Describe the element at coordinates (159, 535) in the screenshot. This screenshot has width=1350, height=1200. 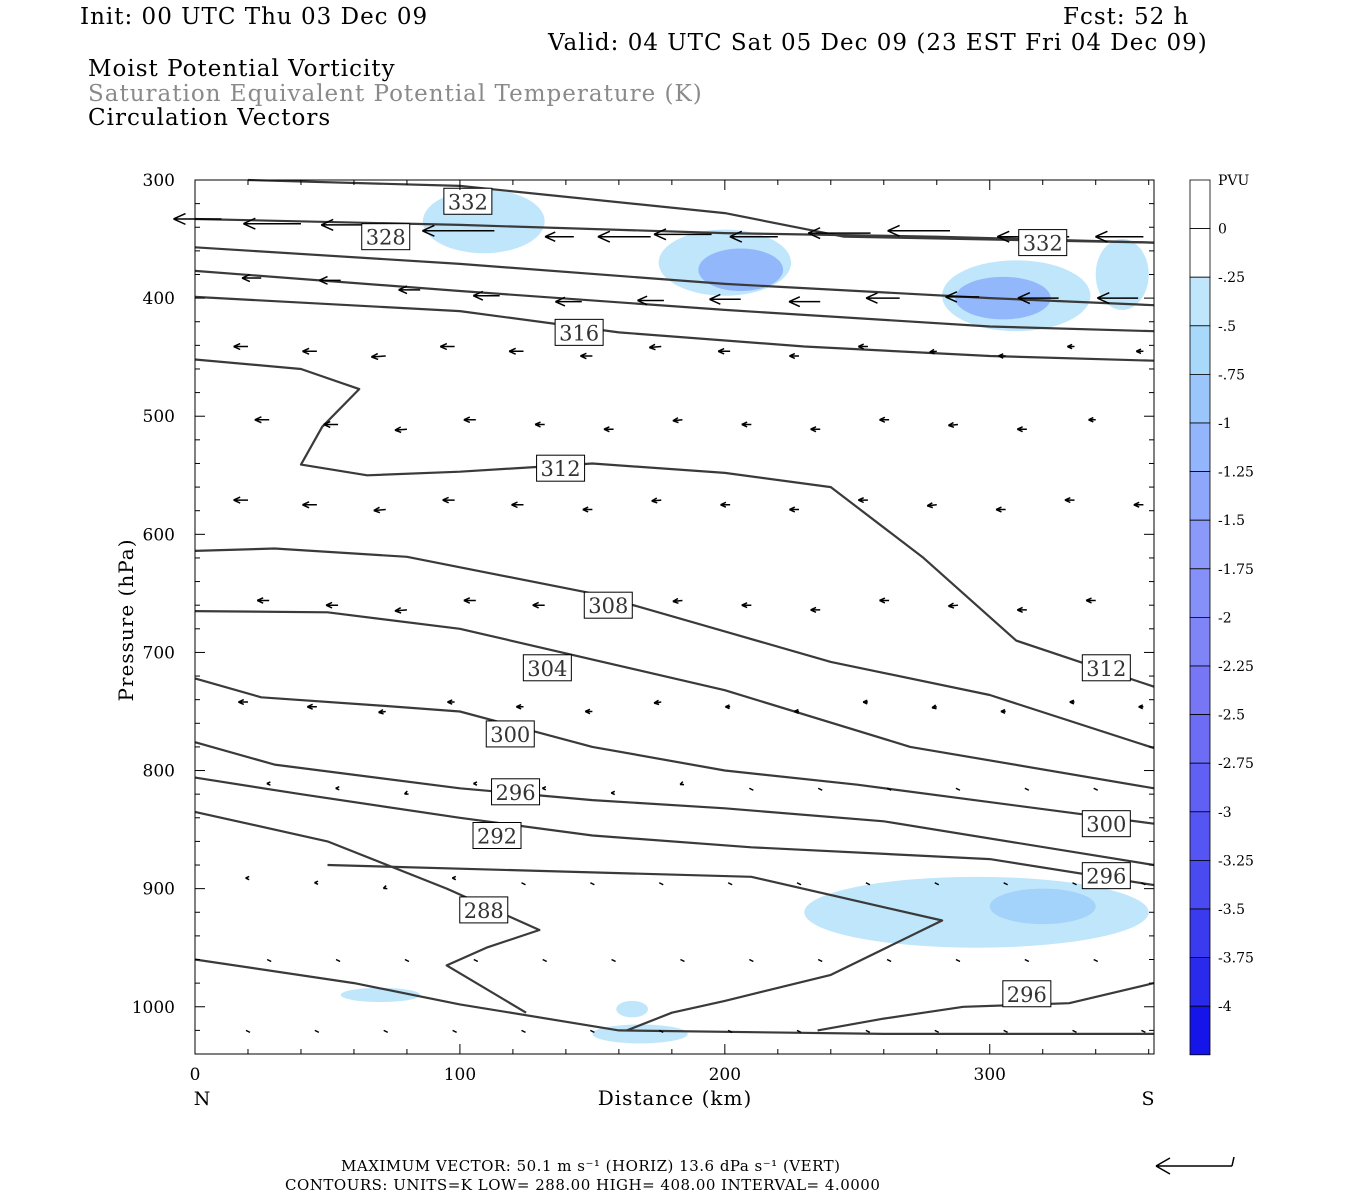
I see `y-tick-label: 600` at that location.